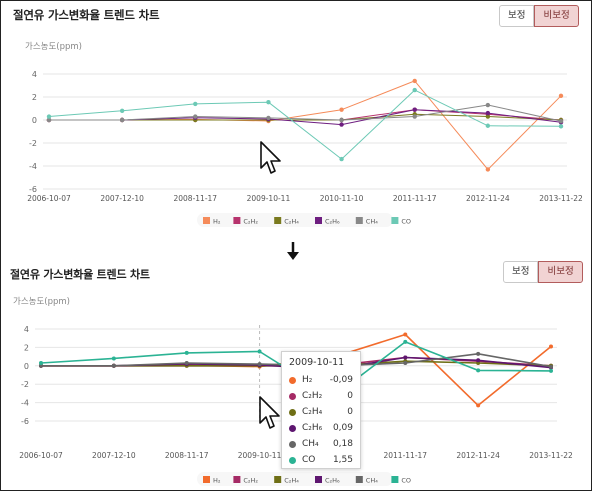 The width and height of the screenshot is (594, 493). Describe the element at coordinates (41, 455) in the screenshot. I see `x-tick-label: 2006-10-07` at that location.